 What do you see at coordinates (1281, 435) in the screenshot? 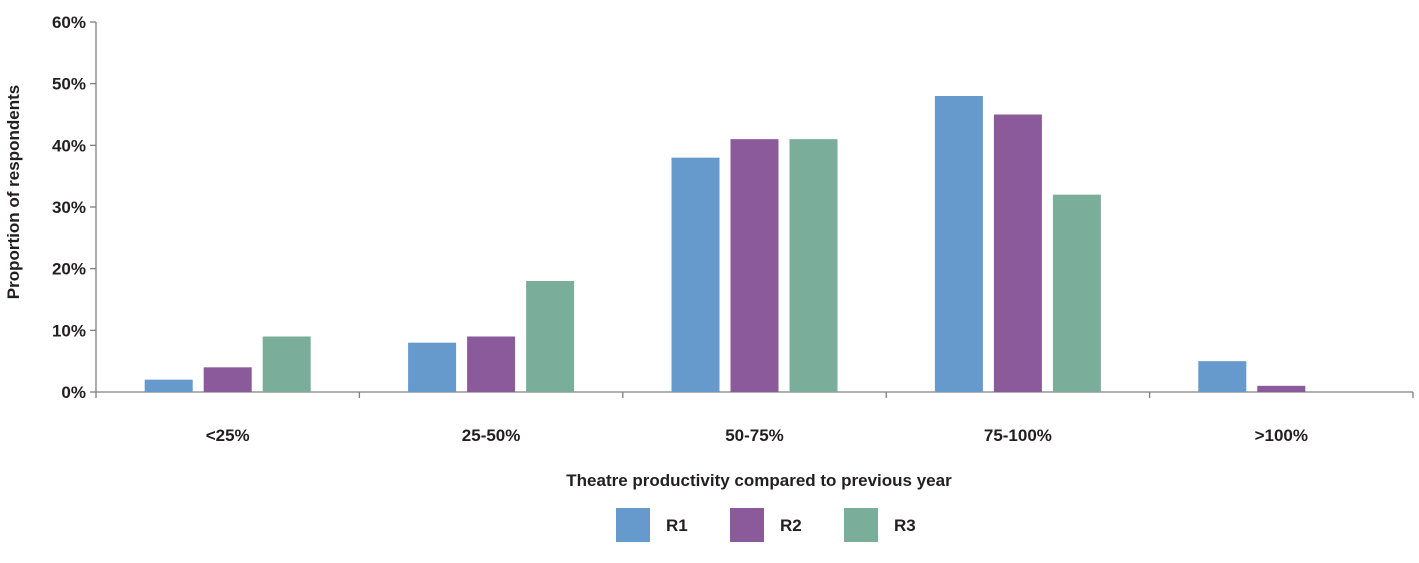
I see `x-tick-label: >100%` at bounding box center [1281, 435].